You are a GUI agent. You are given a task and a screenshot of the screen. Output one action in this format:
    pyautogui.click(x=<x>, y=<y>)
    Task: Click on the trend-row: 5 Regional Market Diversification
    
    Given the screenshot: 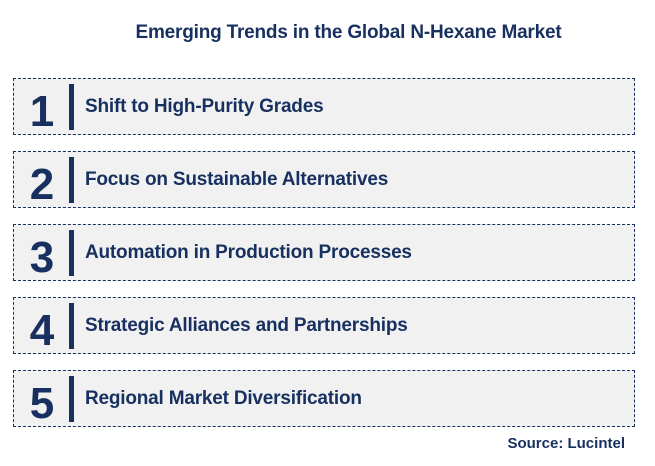 What is the action you would take?
    pyautogui.click(x=324, y=398)
    